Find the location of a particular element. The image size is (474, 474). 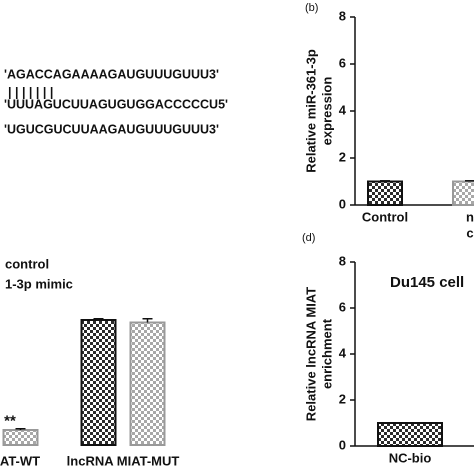

x-tick-label: n is located at coordinates (470, 216).